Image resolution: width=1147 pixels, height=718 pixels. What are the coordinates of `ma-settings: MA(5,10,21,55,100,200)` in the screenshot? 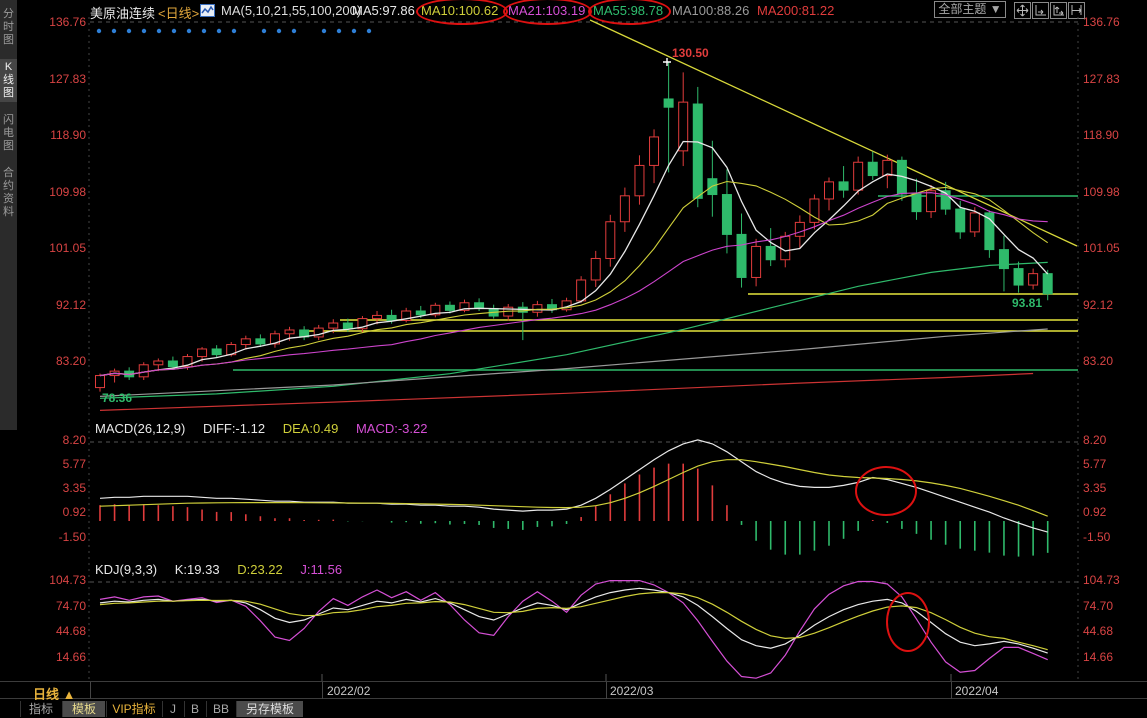 It's located at (291, 10).